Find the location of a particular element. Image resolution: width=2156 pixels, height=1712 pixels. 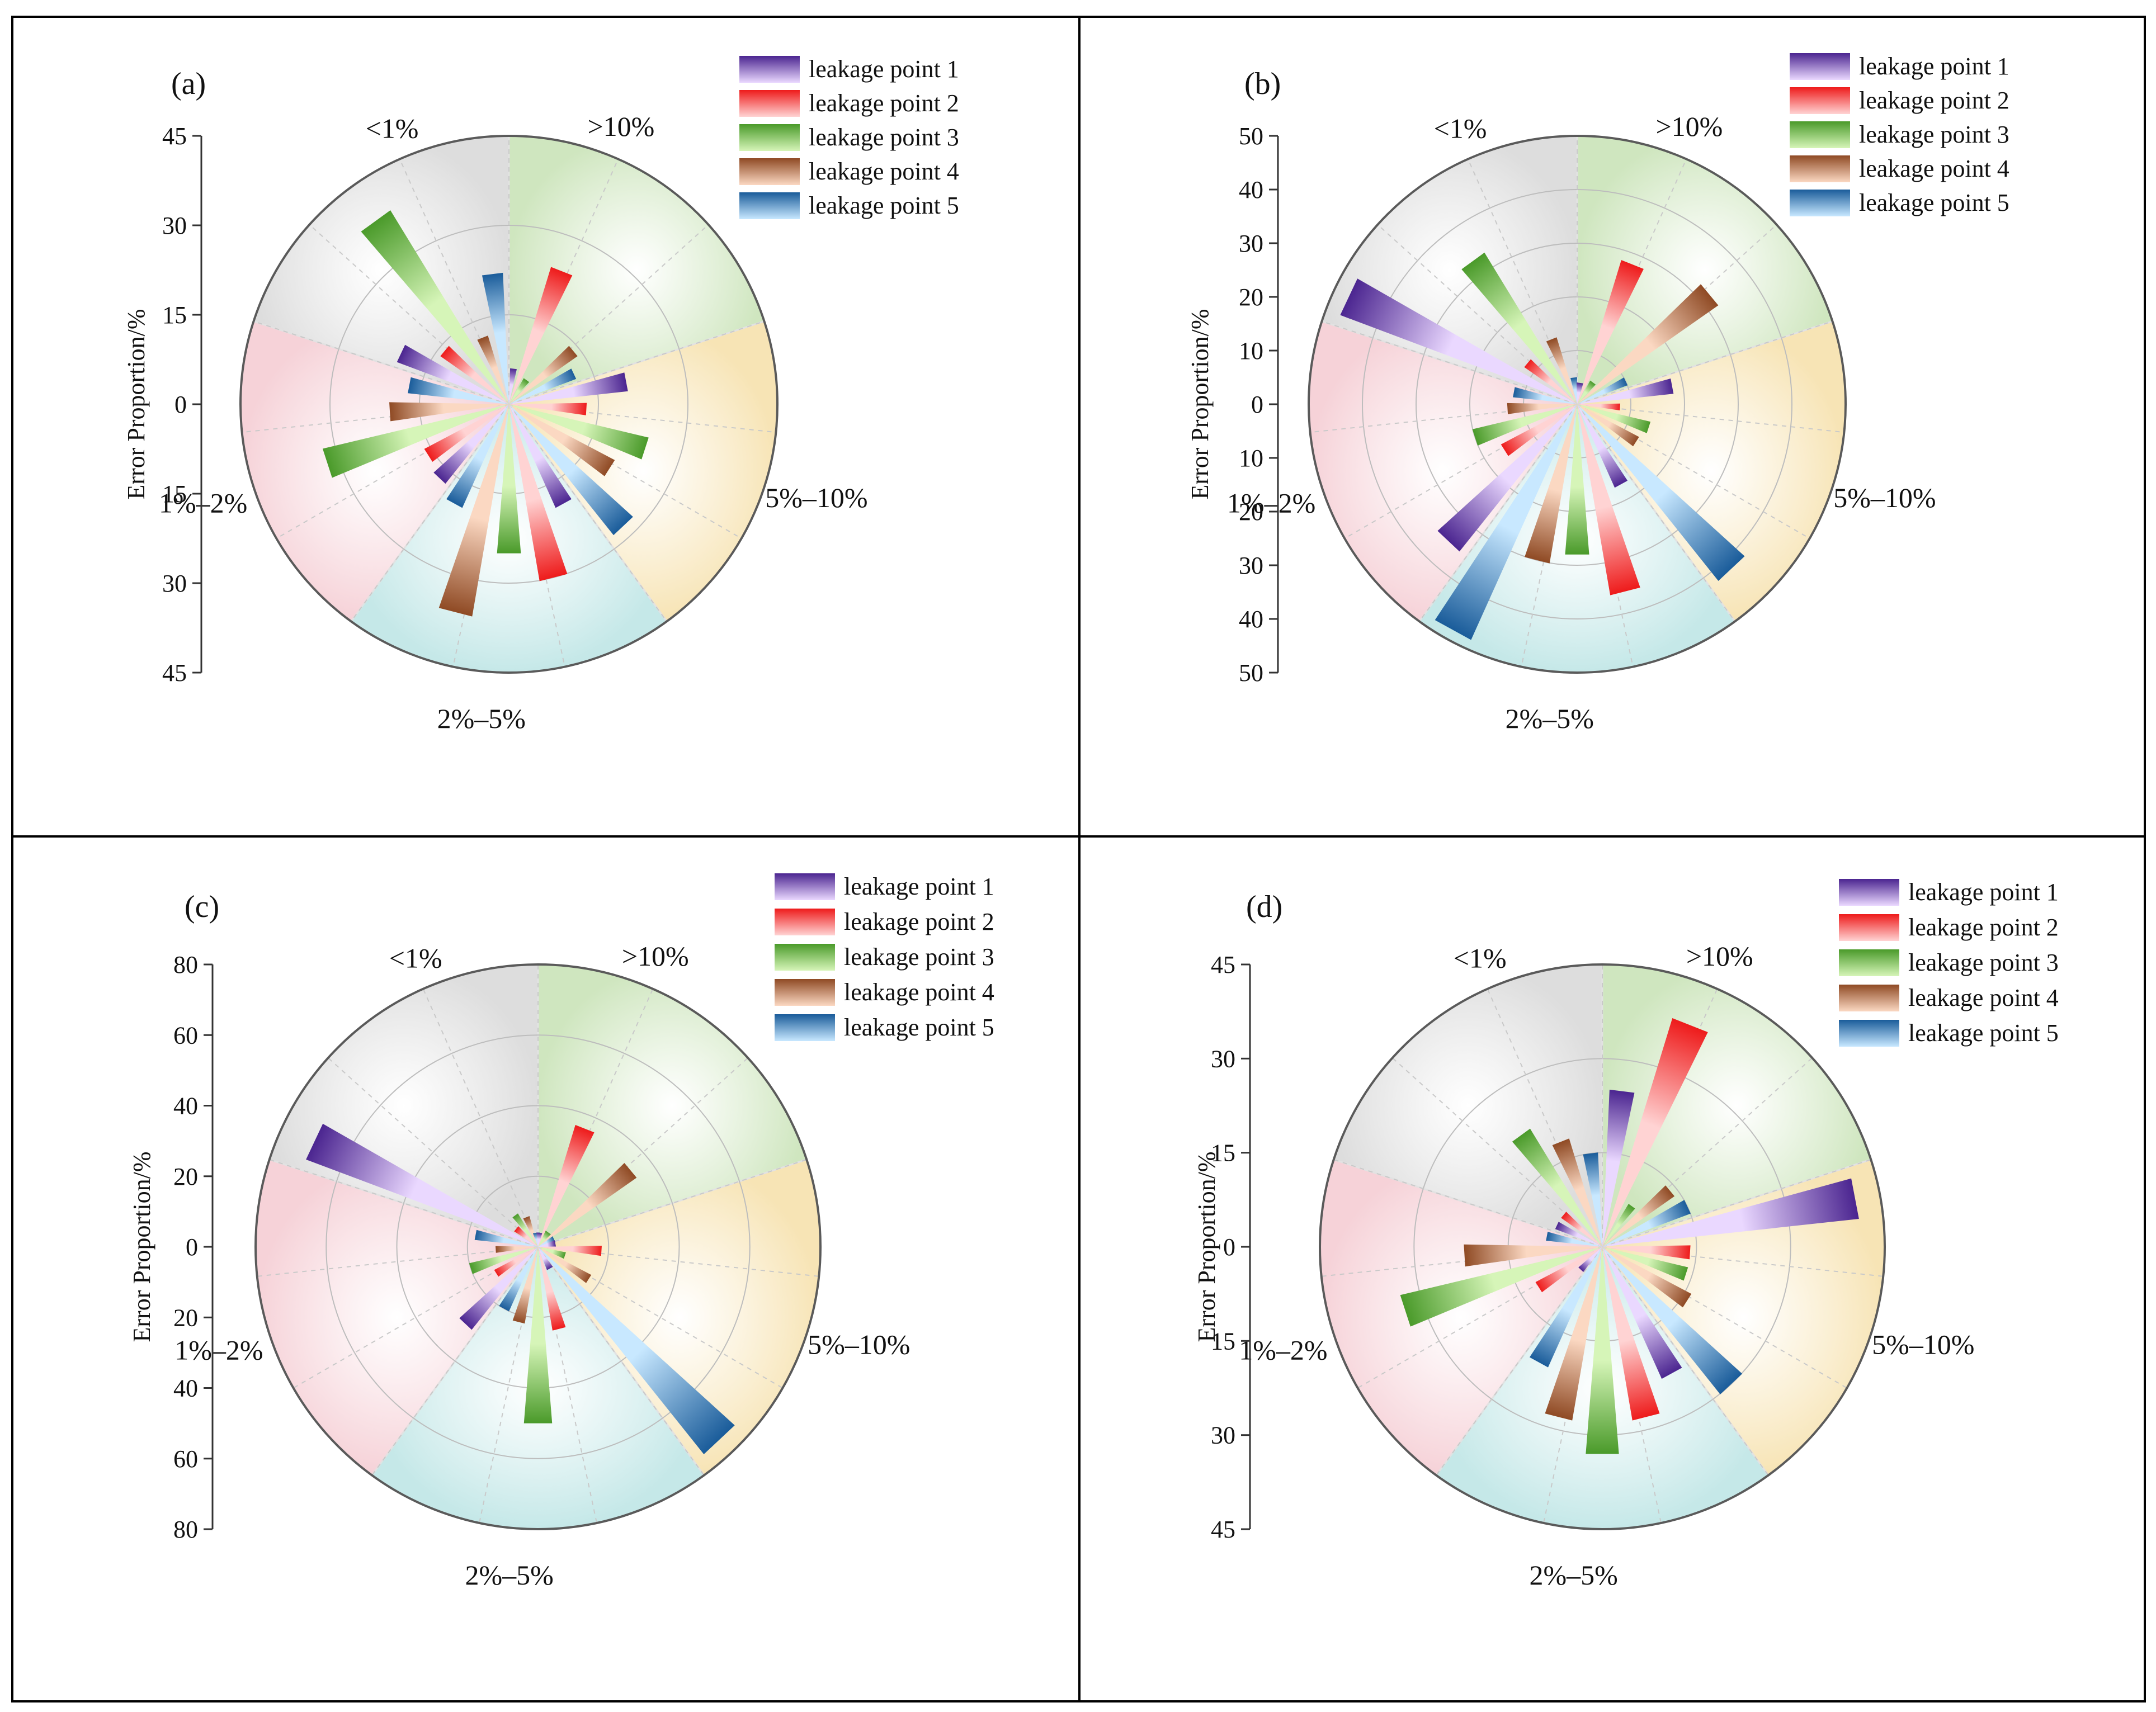

y-tick-label: 50 is located at coordinates (1251, 136).